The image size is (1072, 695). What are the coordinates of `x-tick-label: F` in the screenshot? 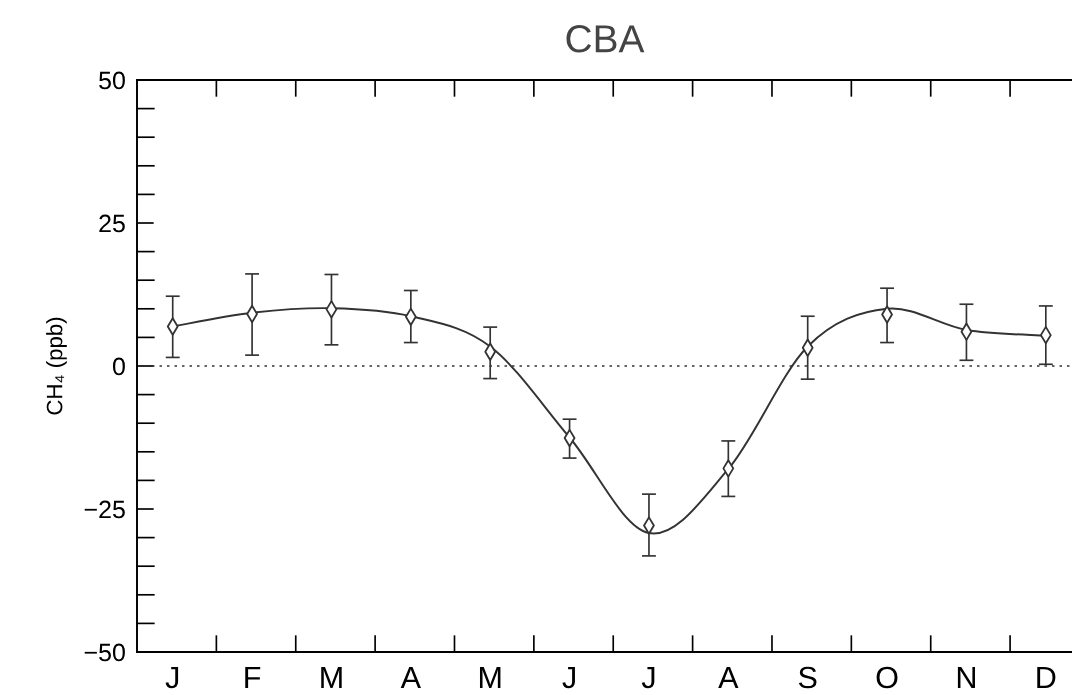 It's located at (253, 678).